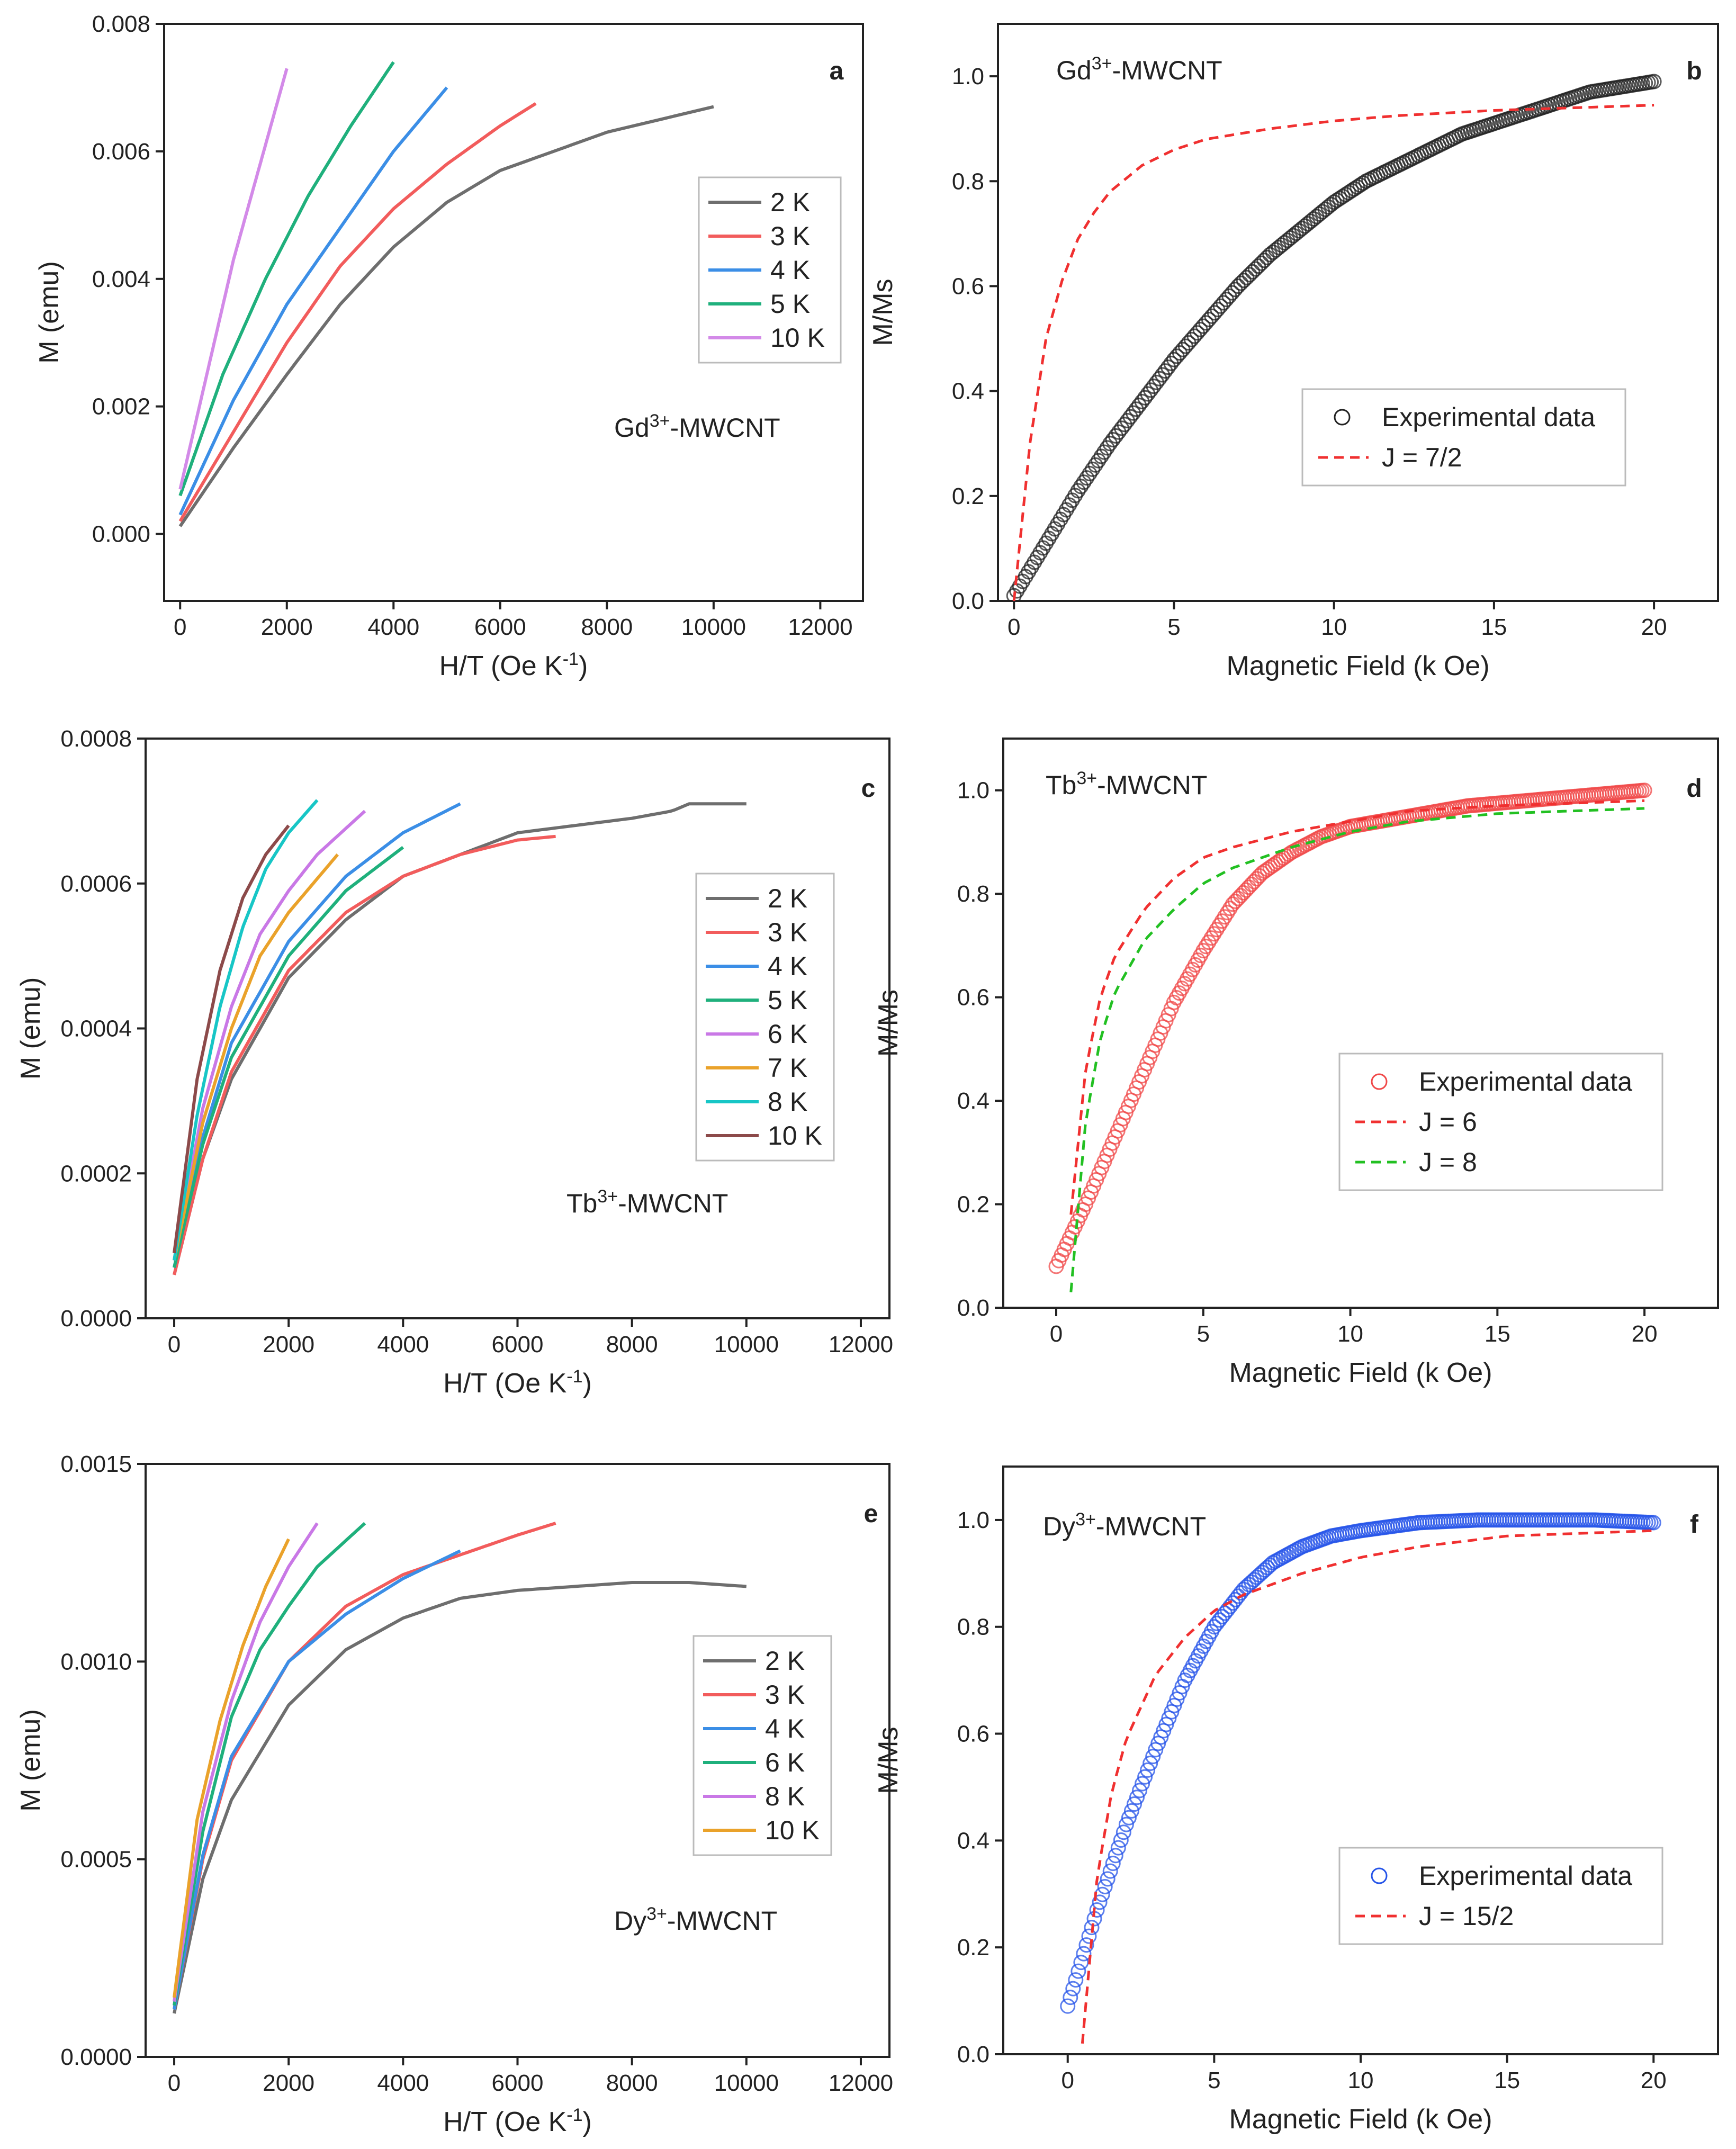 The width and height of the screenshot is (1736, 2149). Describe the element at coordinates (785, 1729) in the screenshot. I see `legend-label: 4 K` at that location.